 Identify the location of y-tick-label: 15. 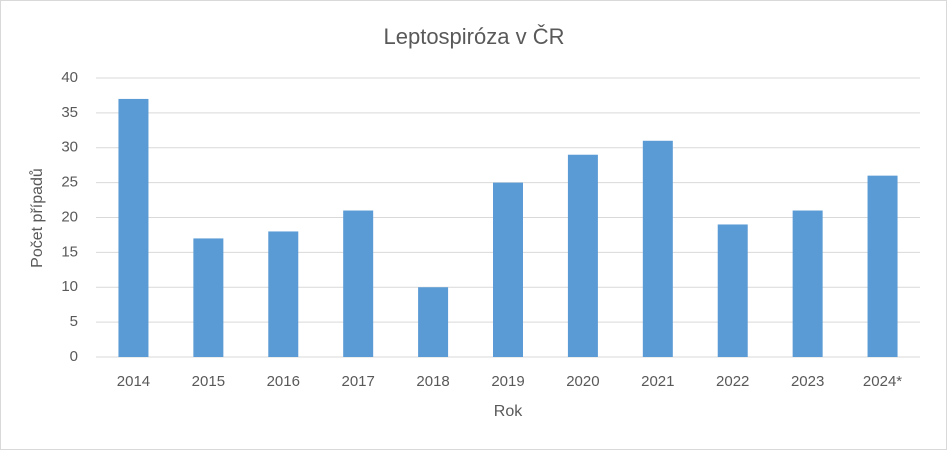
(69, 251).